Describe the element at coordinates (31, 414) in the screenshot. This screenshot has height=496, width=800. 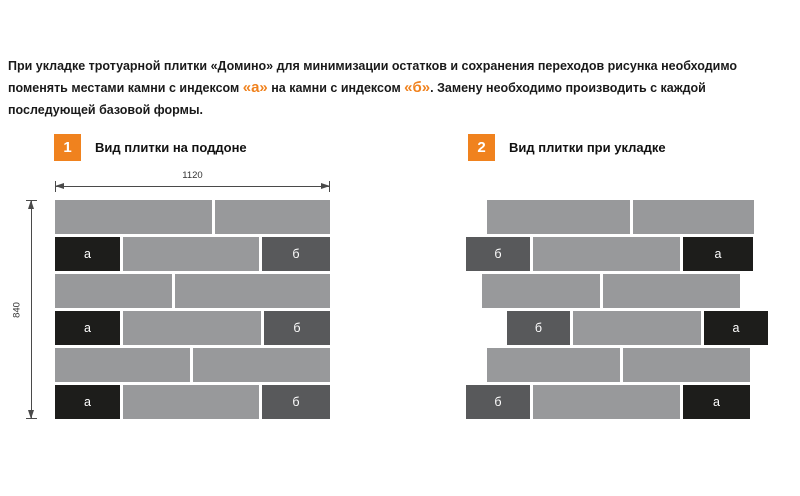
I see `arrow-down-icon` at that location.